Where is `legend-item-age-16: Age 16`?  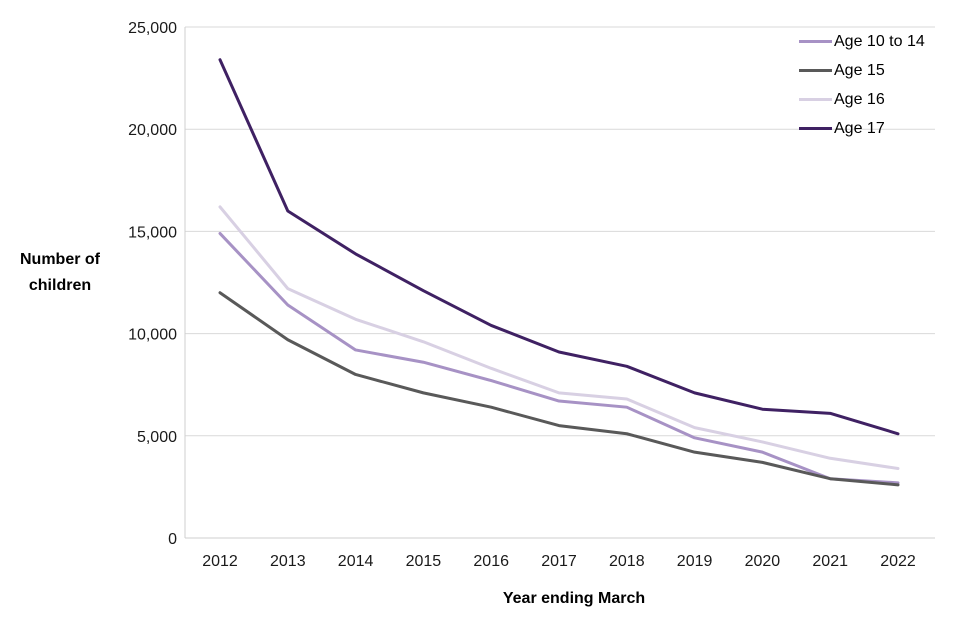 legend-item-age-16: Age 16 is located at coordinates (862, 99).